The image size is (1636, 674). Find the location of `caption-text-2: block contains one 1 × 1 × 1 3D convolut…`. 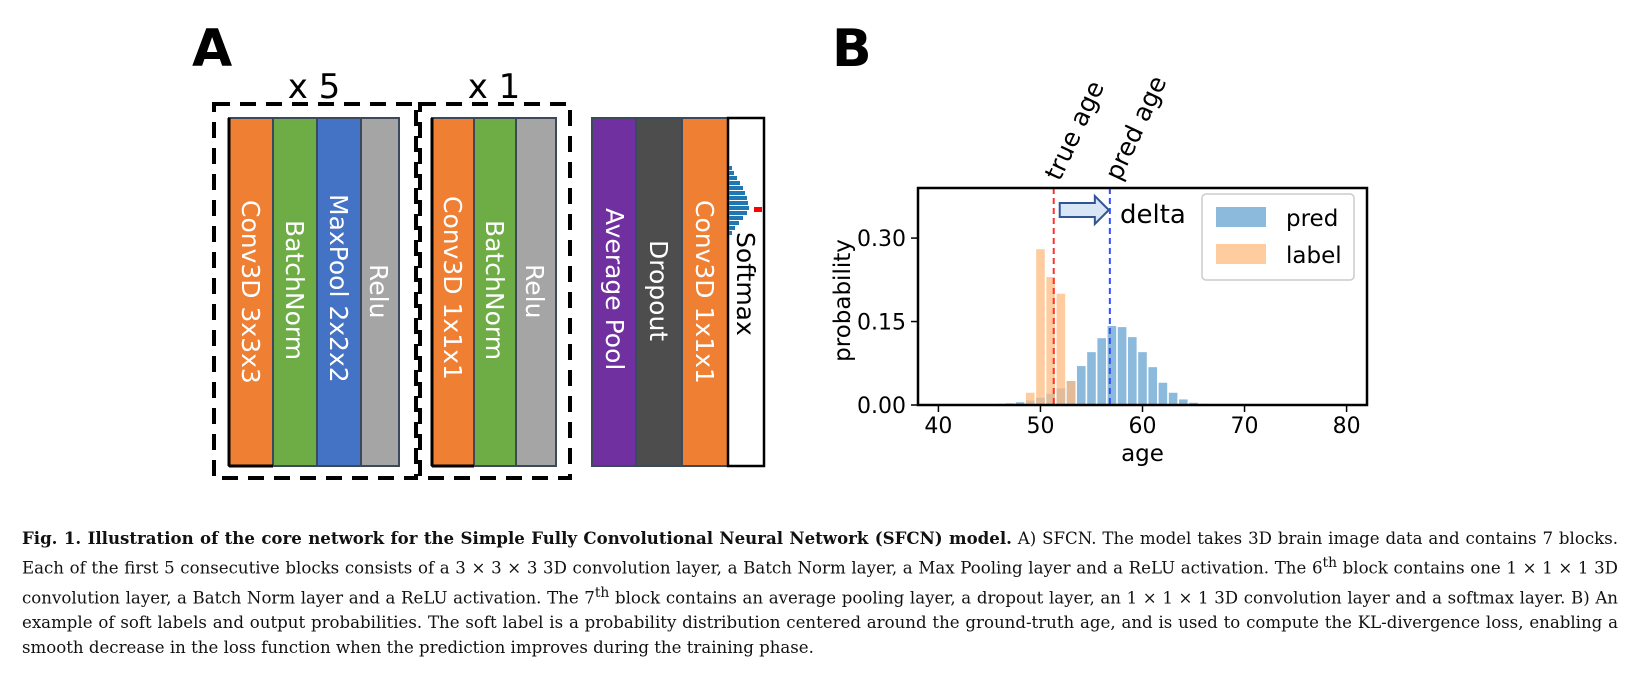

caption-text-2: block contains one 1 × 1 × 1 3D convolut… is located at coordinates (820, 583).